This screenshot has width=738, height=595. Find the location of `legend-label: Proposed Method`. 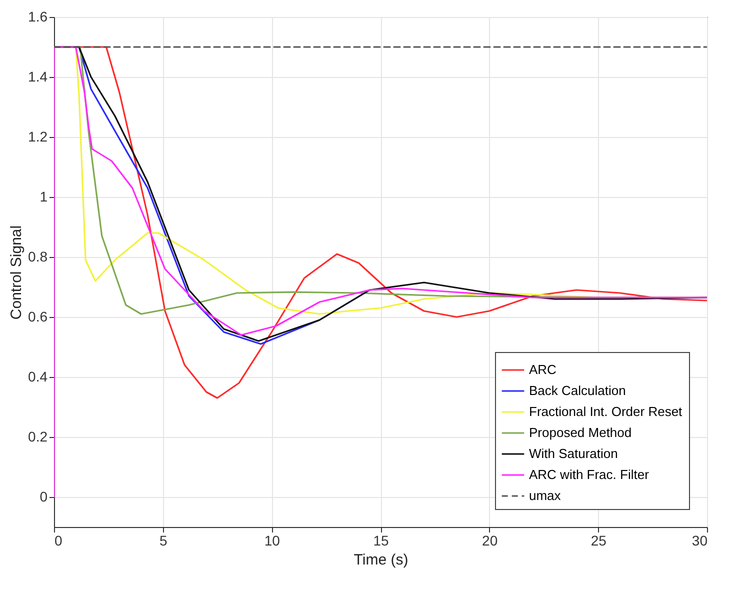

legend-label: Proposed Method is located at coordinates (580, 432).